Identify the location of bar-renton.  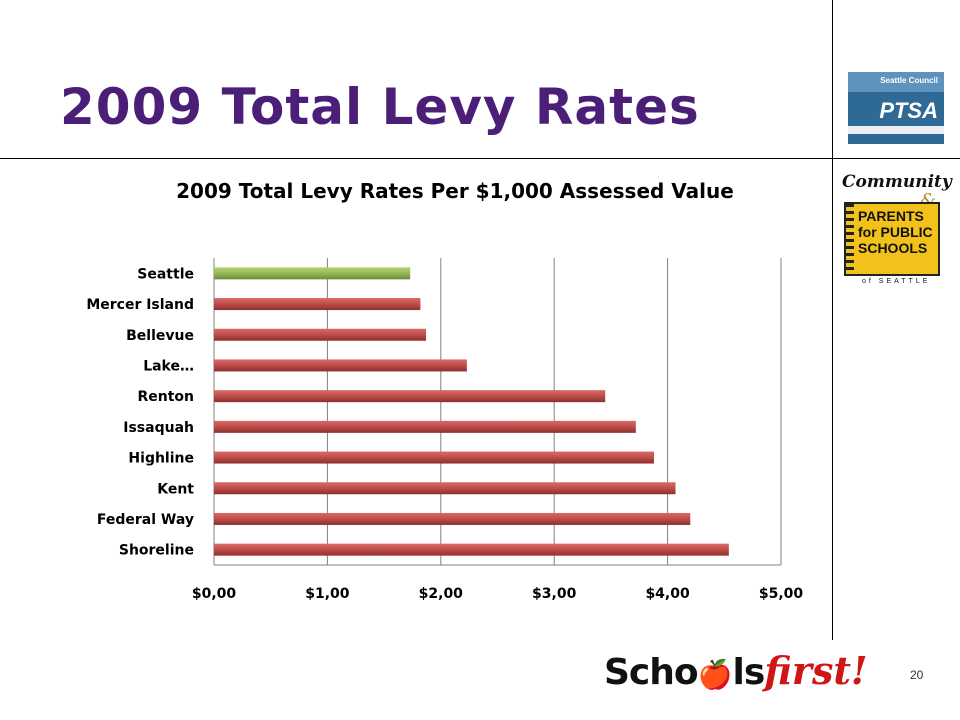
(410, 396).